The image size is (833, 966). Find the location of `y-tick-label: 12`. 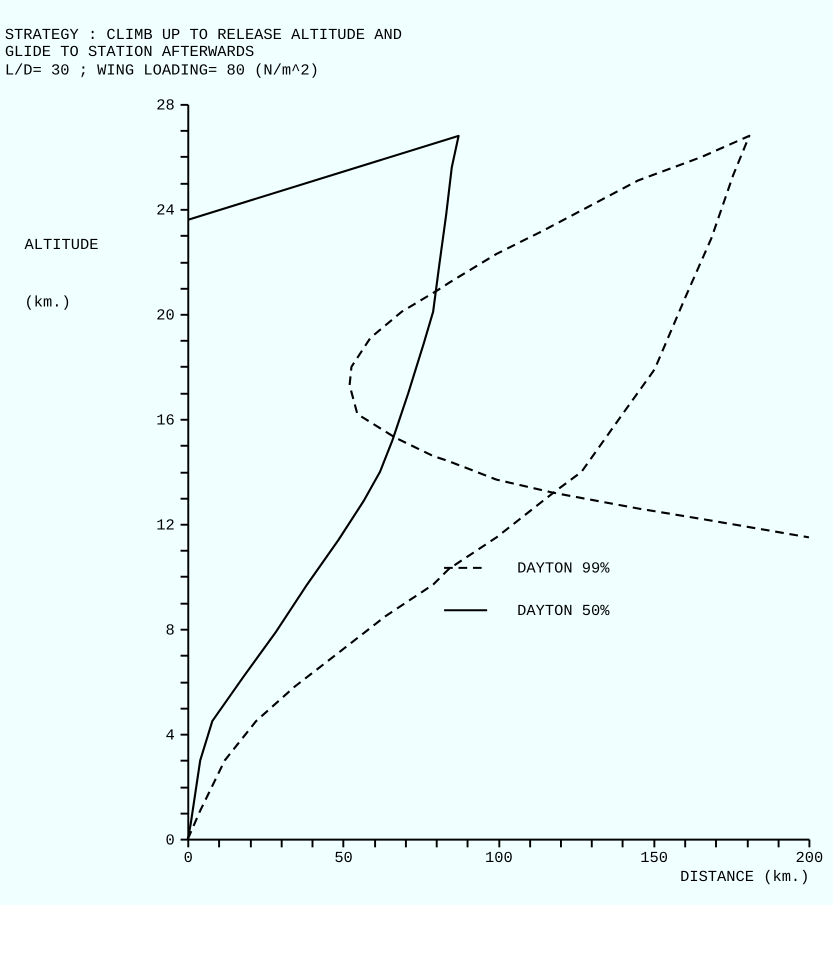

y-tick-label: 12 is located at coordinates (165, 525).